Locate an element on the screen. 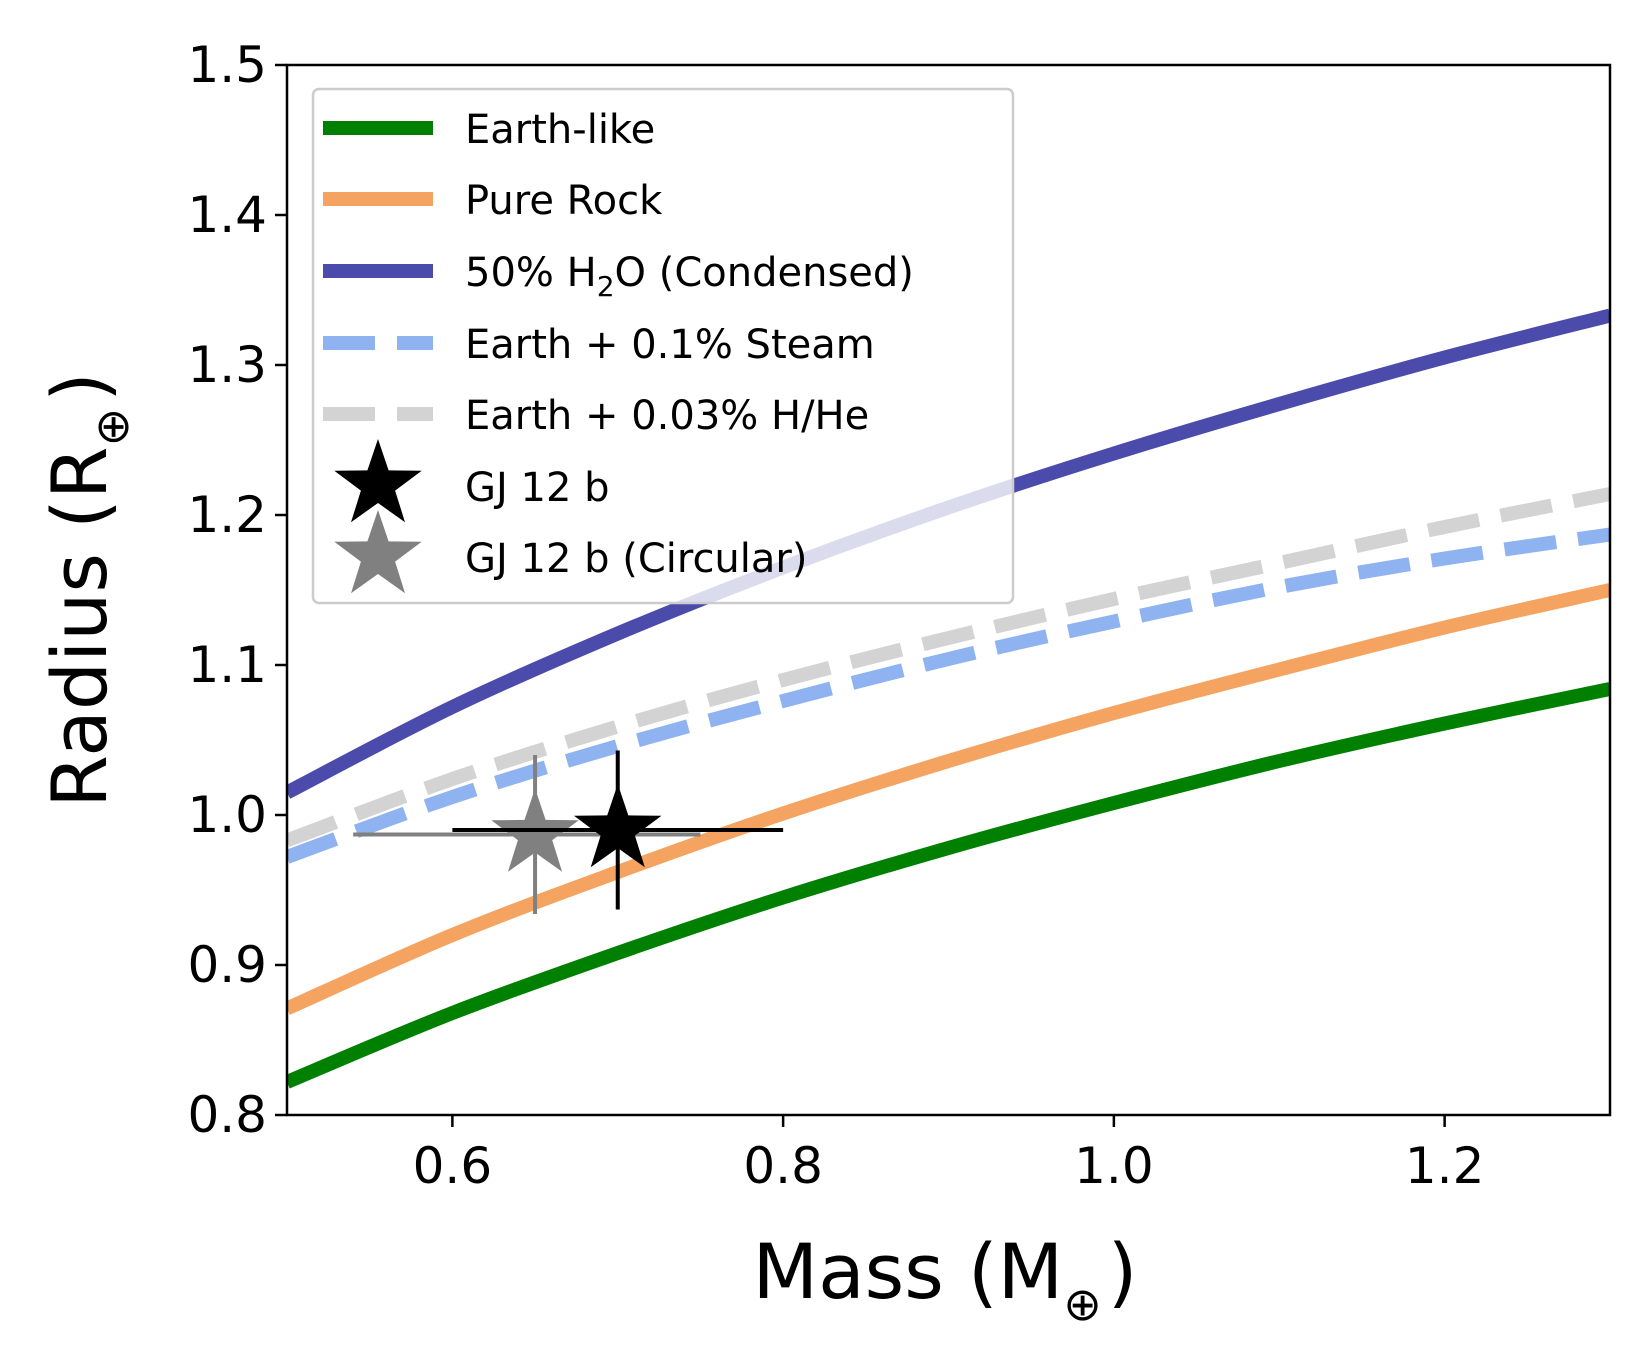 This screenshot has height=1358, width=1635. y-tick-label: 1.5 is located at coordinates (227, 65).